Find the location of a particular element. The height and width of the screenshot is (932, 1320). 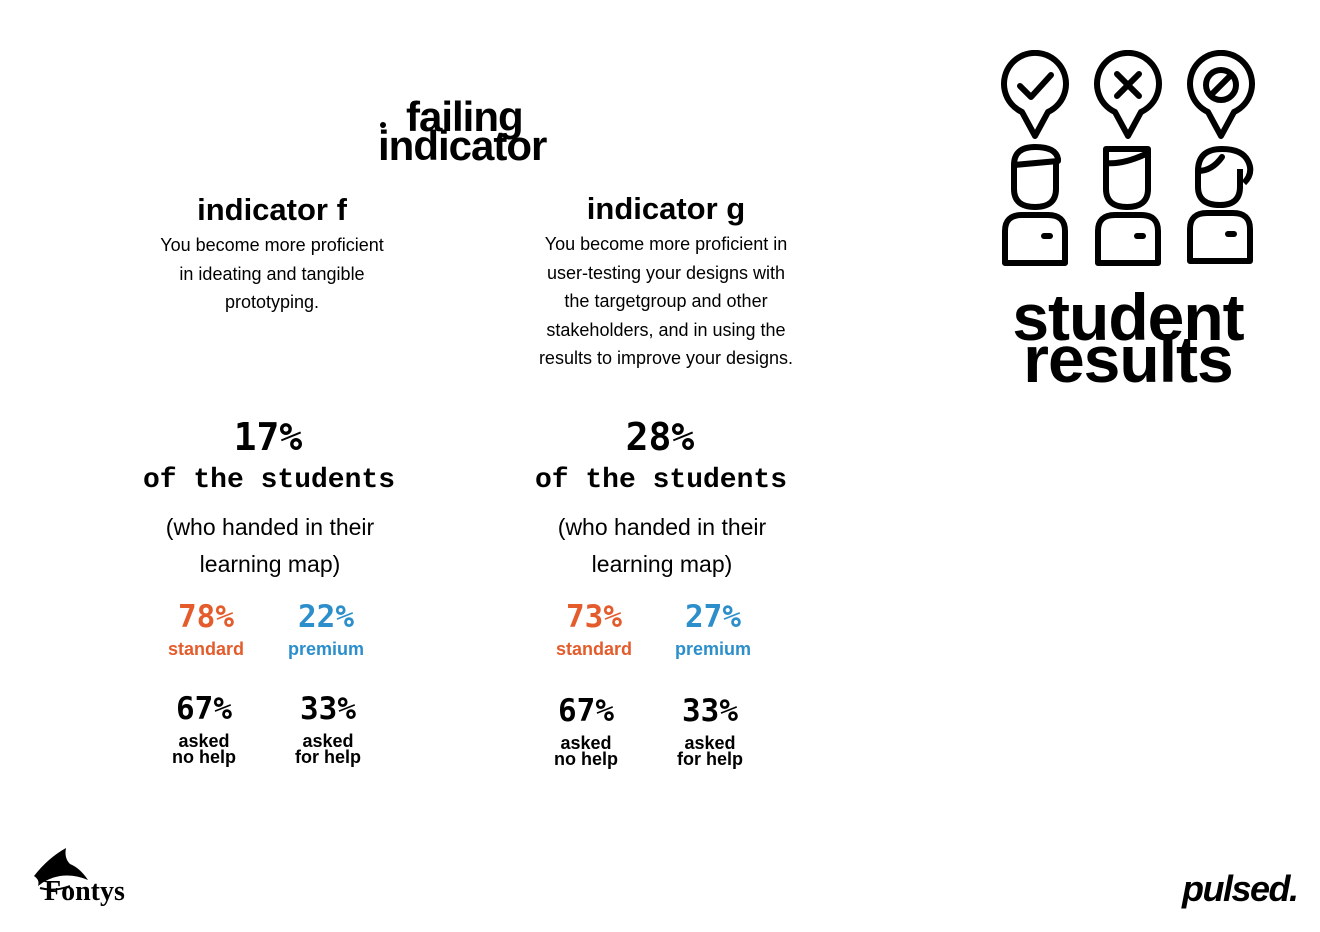

cross-bubble-icon is located at coordinates (1128, 94).